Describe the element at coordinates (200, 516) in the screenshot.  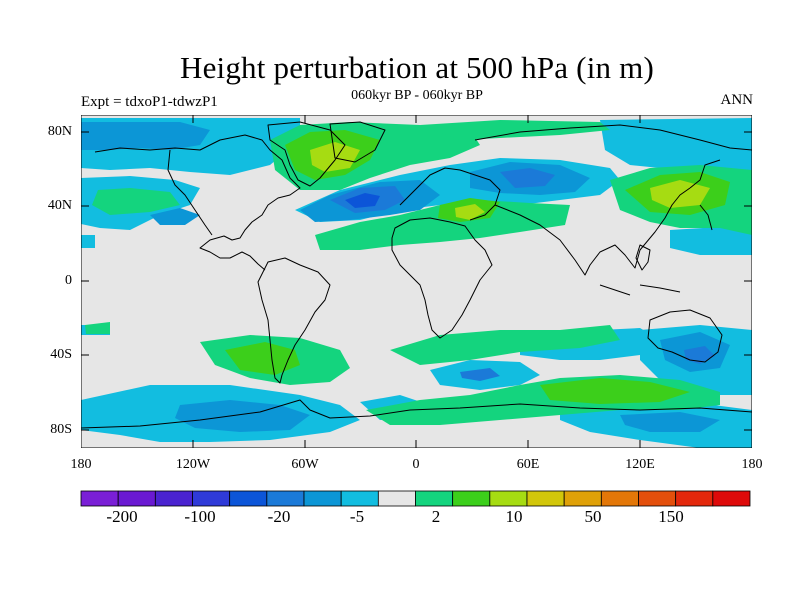
I see `colorbar-label: -100` at that location.